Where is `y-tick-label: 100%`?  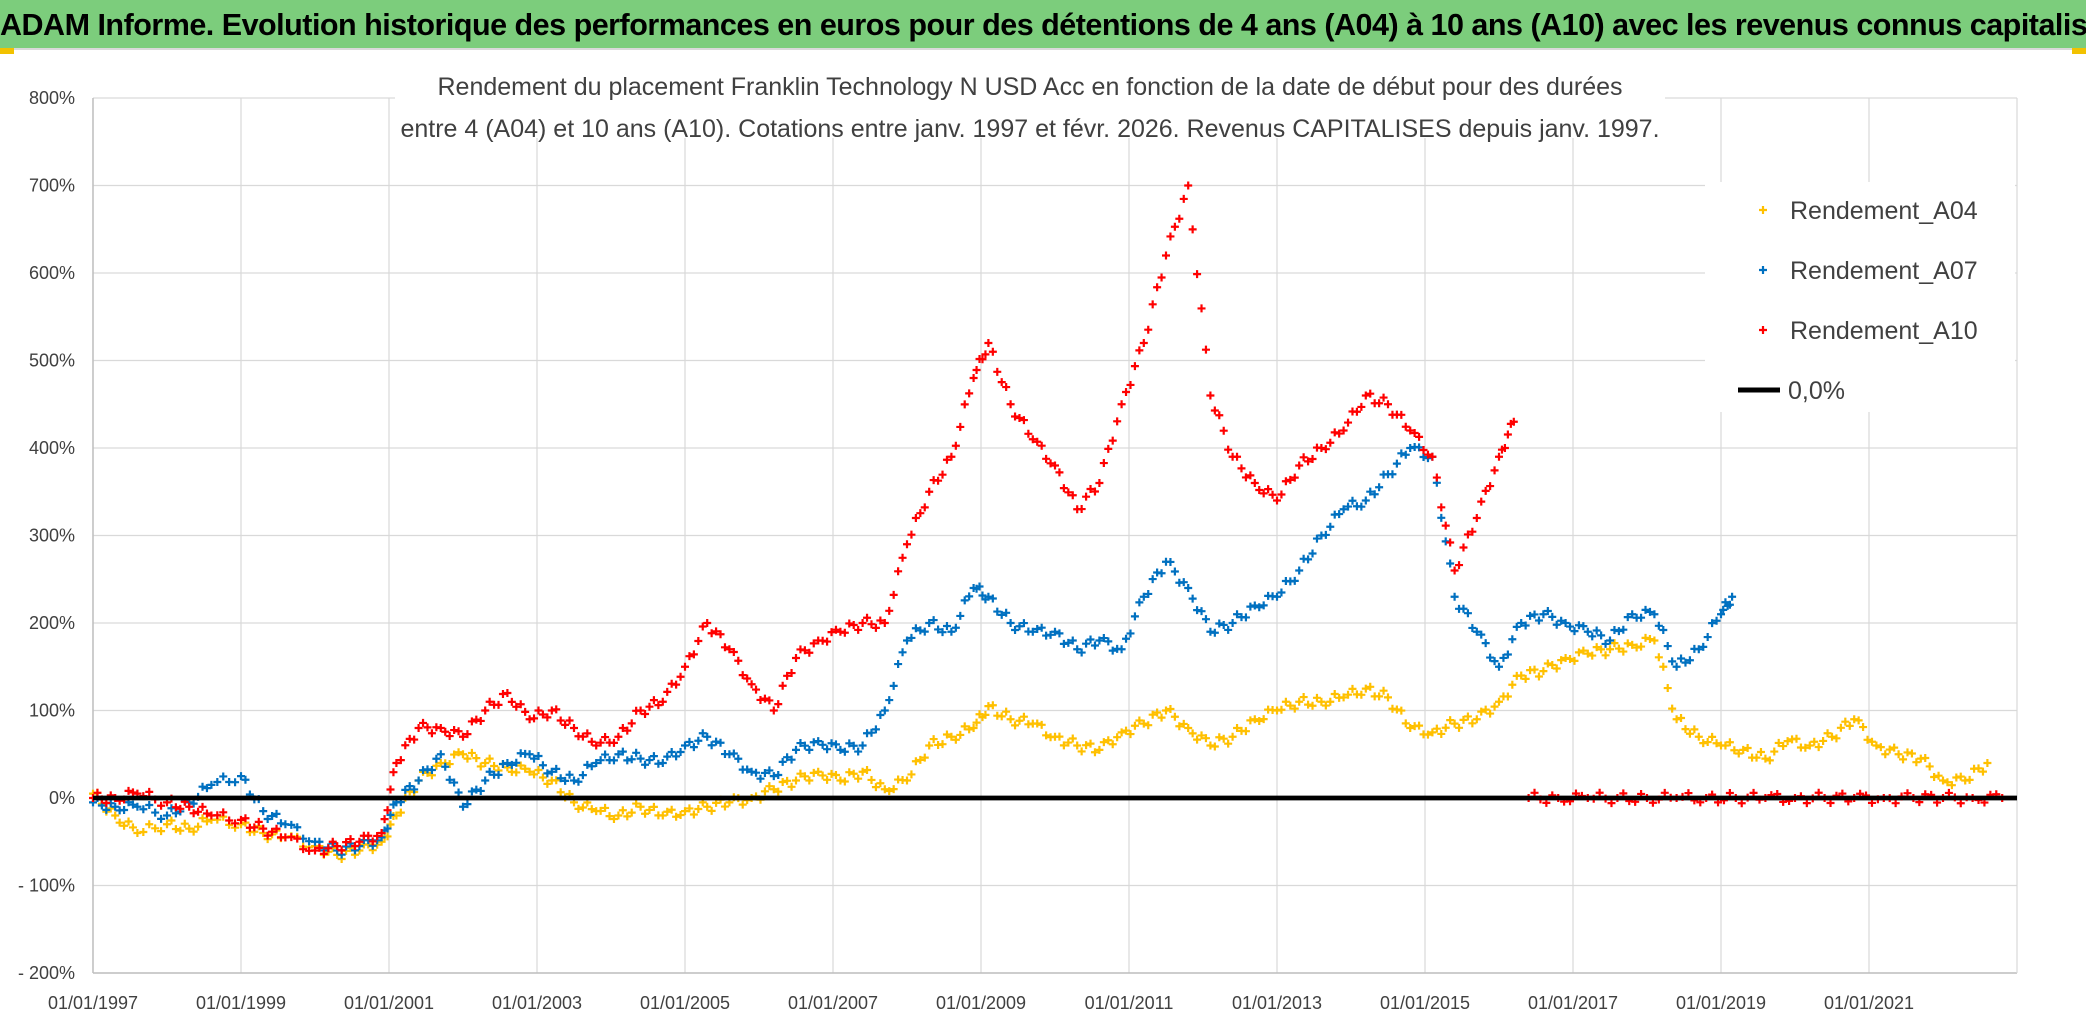
y-tick-label: 100% is located at coordinates (52, 711).